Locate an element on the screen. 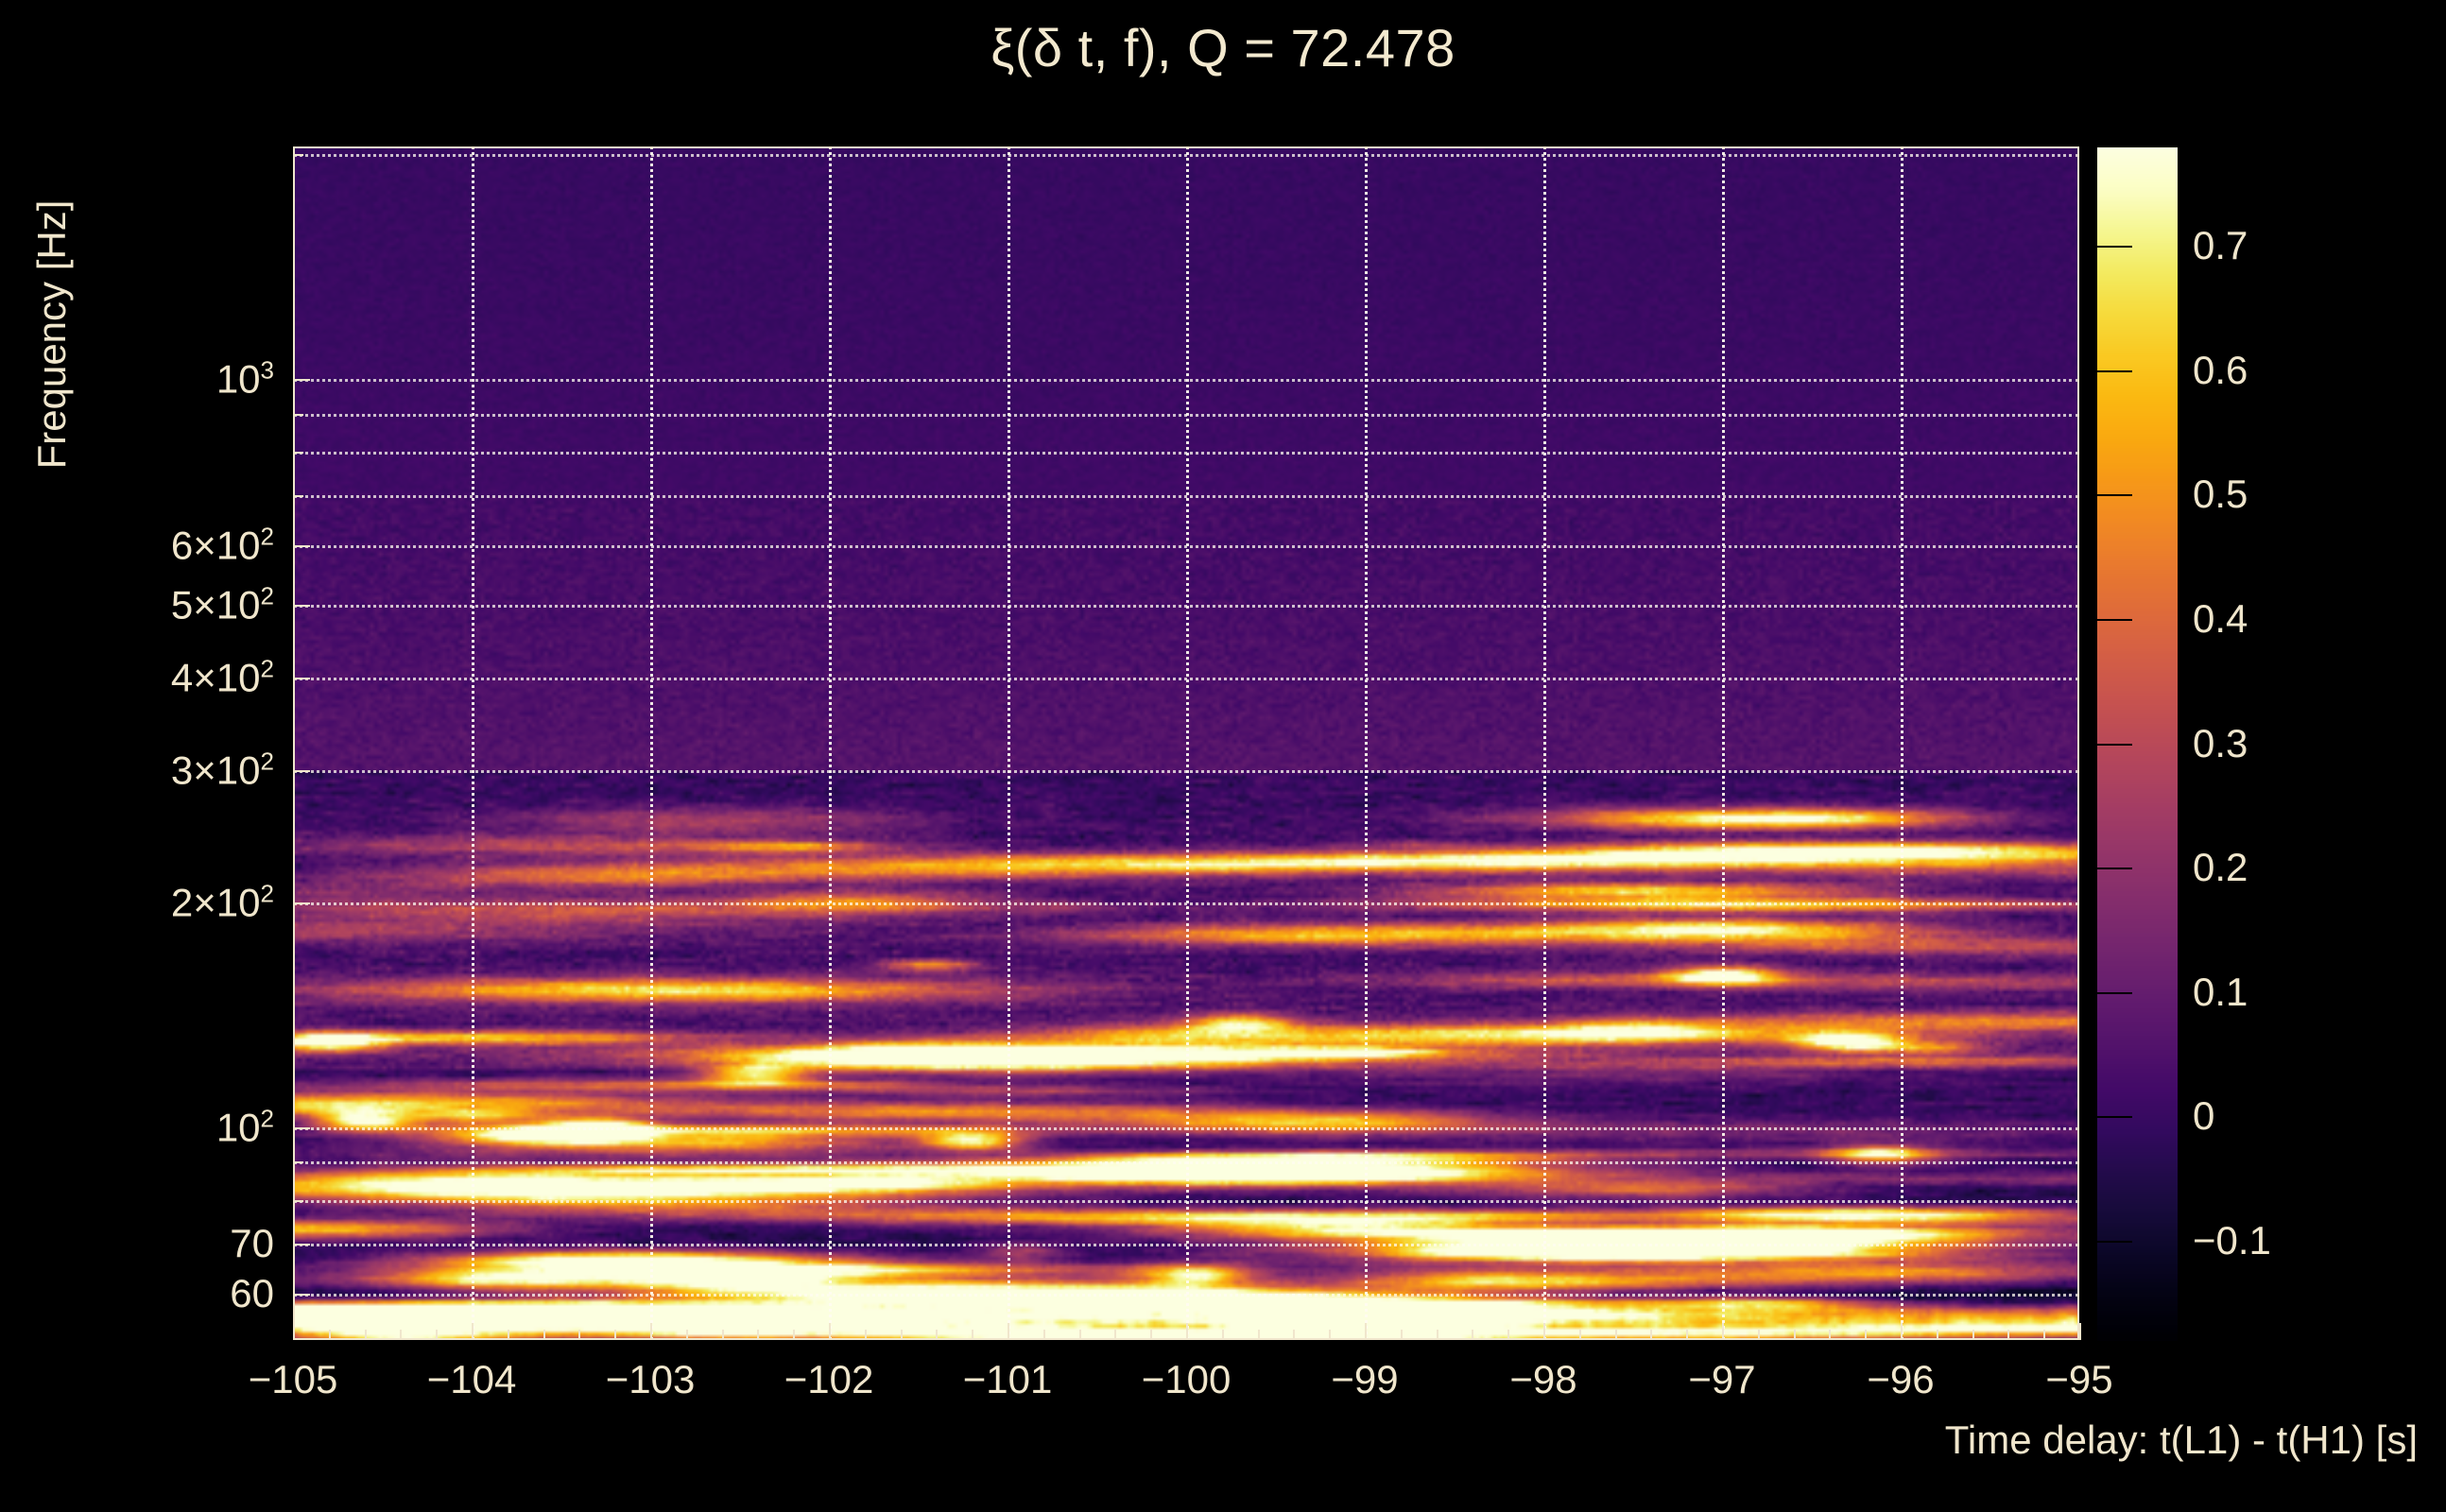 The height and width of the screenshot is (1512, 2446). colorbar-tick-label: 0.1 is located at coordinates (2220, 991).